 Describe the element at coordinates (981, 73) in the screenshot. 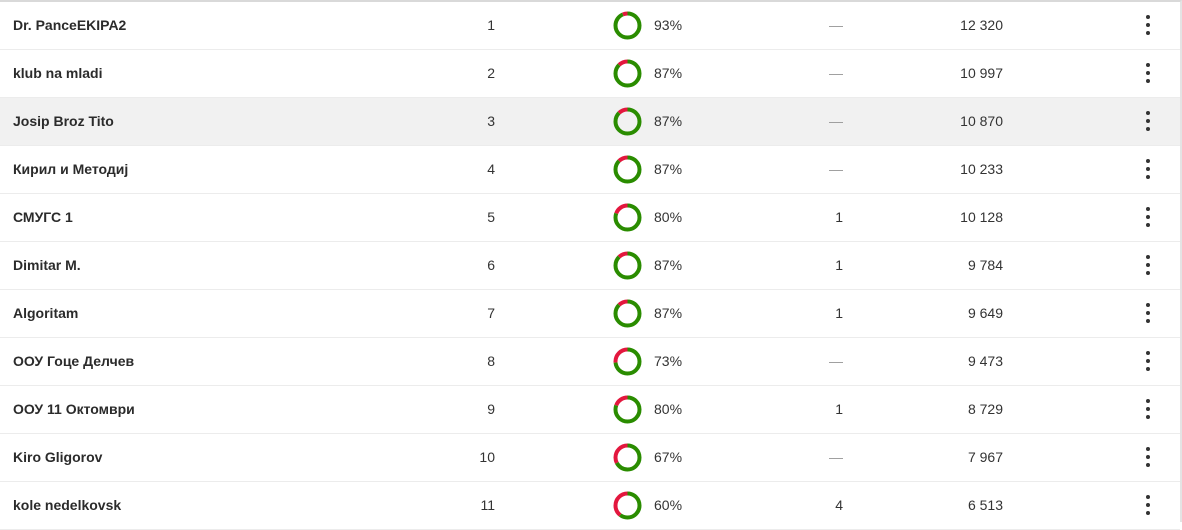

I see `score: 10 997` at that location.